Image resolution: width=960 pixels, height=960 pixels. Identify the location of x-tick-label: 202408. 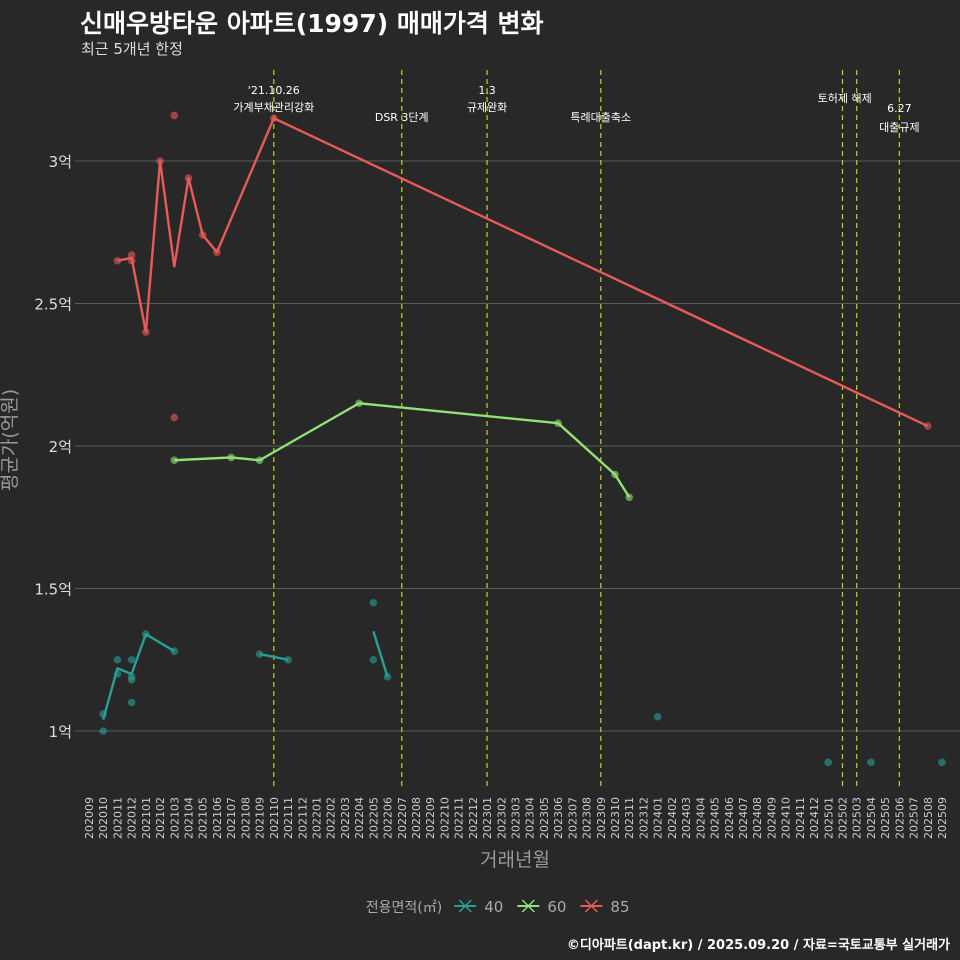
(757, 818).